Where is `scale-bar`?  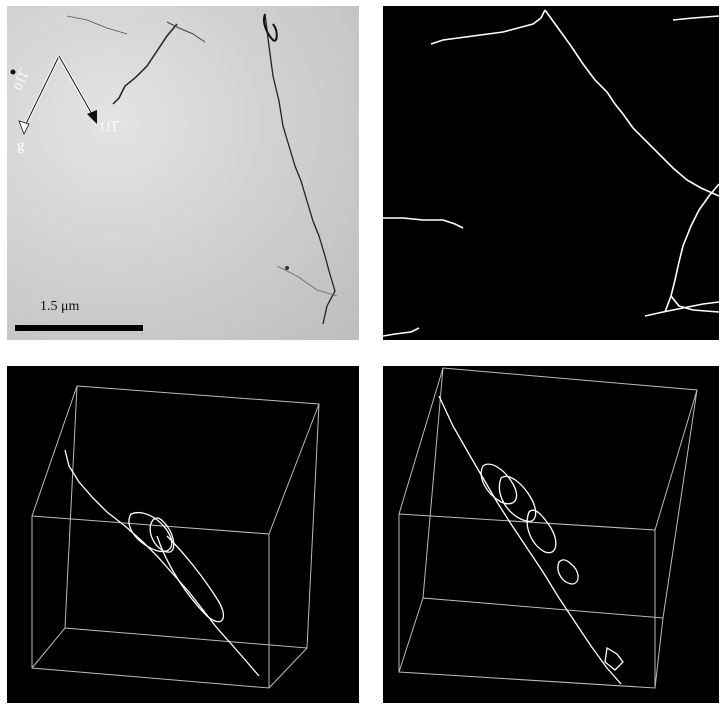 scale-bar is located at coordinates (79, 328).